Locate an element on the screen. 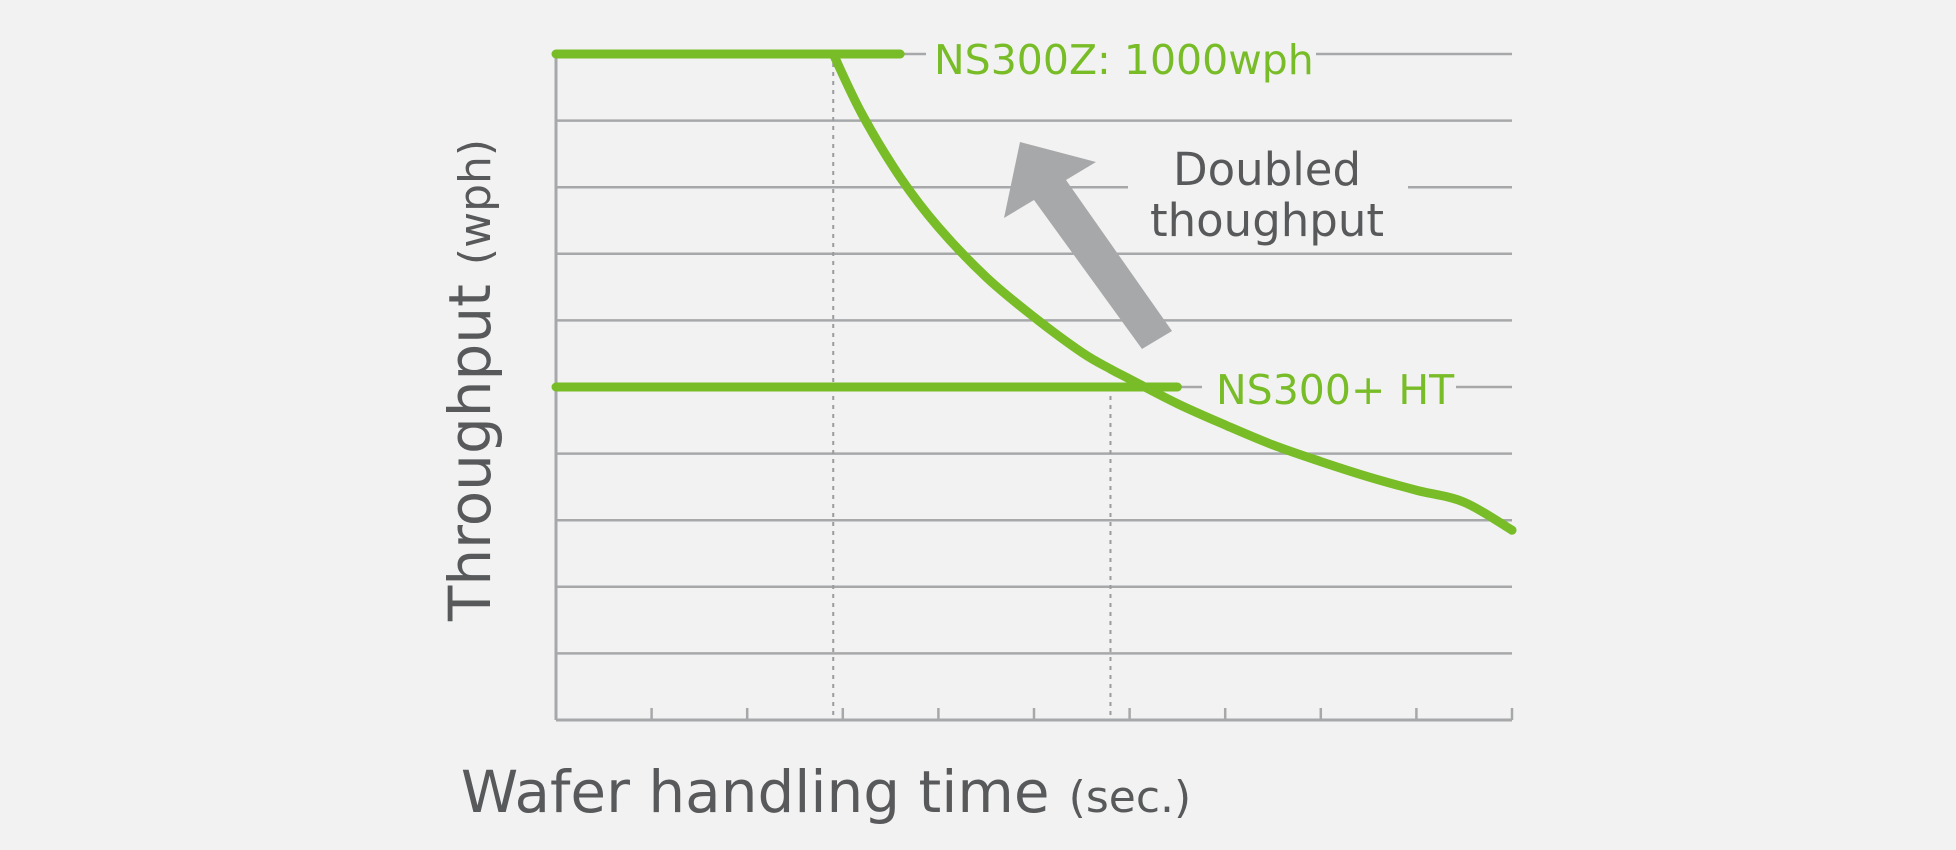 The image size is (1956, 850). annotation-gap is located at coordinates (1268, 187).